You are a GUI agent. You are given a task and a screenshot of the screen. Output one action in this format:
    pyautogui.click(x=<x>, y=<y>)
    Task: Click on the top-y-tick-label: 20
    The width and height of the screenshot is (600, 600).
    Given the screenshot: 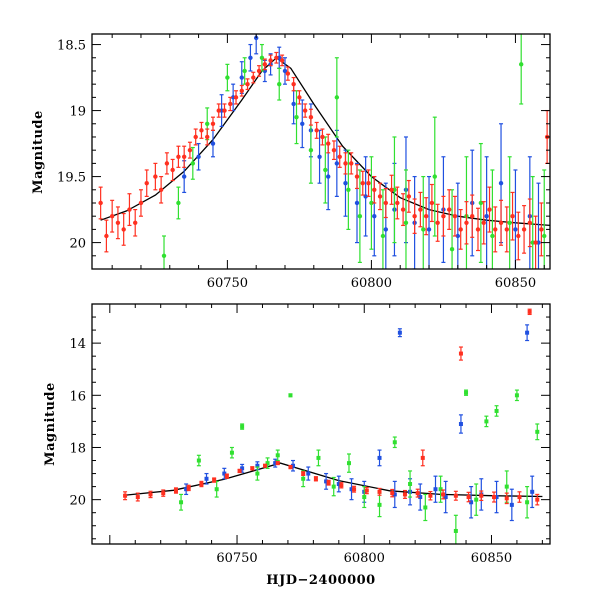 What is the action you would take?
    pyautogui.click(x=77, y=244)
    